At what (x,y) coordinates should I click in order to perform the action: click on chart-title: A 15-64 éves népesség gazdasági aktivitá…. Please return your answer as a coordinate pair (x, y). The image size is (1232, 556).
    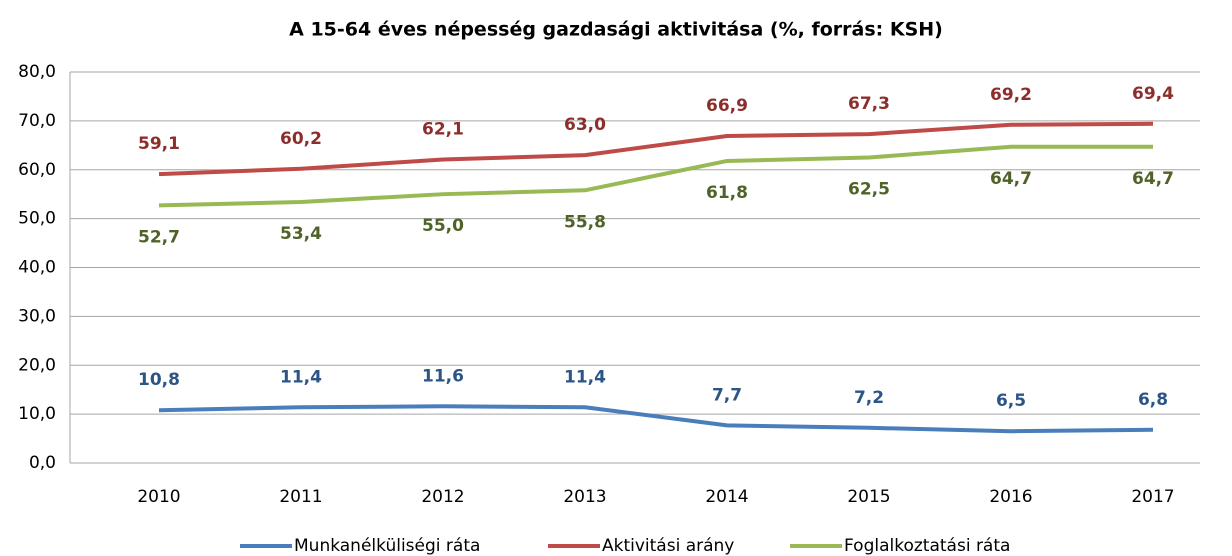
    Looking at the image, I should click on (616, 30).